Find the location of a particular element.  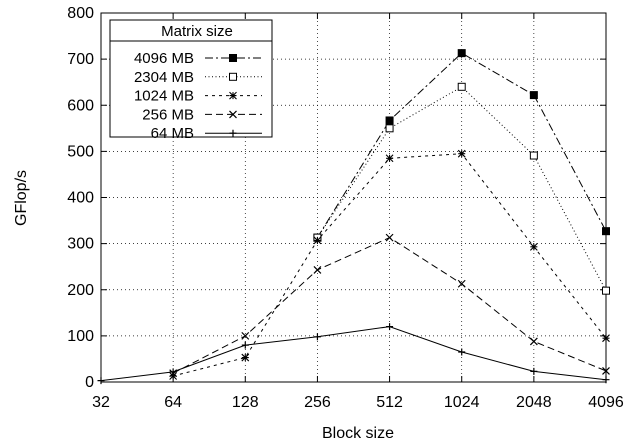

y-tick-label: 100 is located at coordinates (80, 336).